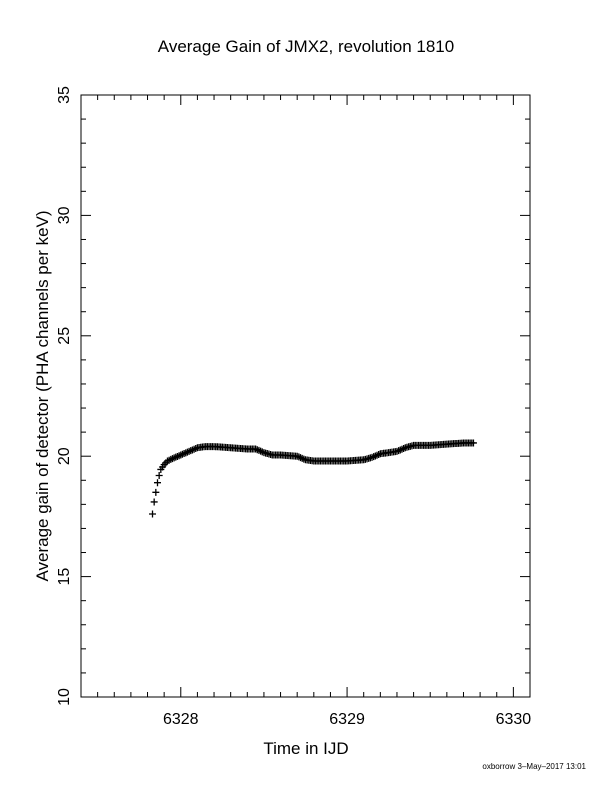  I want to click on chart-title: Average Gain of JMX2, revolution 1810, so click(306, 46).